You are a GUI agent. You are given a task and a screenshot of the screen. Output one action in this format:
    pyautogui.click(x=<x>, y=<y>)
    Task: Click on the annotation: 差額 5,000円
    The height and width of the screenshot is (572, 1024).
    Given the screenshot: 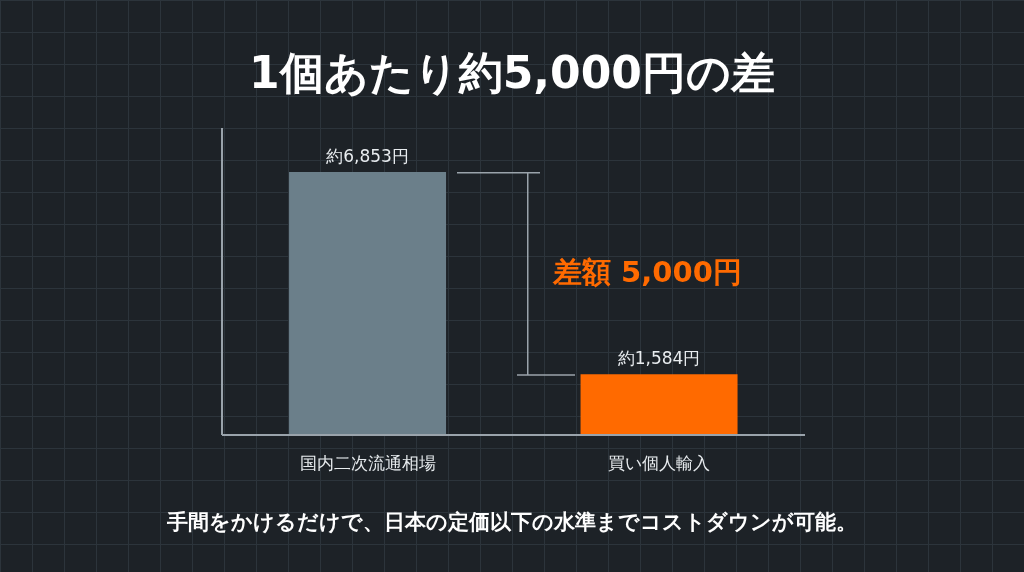 What is the action you would take?
    pyautogui.click(x=647, y=273)
    